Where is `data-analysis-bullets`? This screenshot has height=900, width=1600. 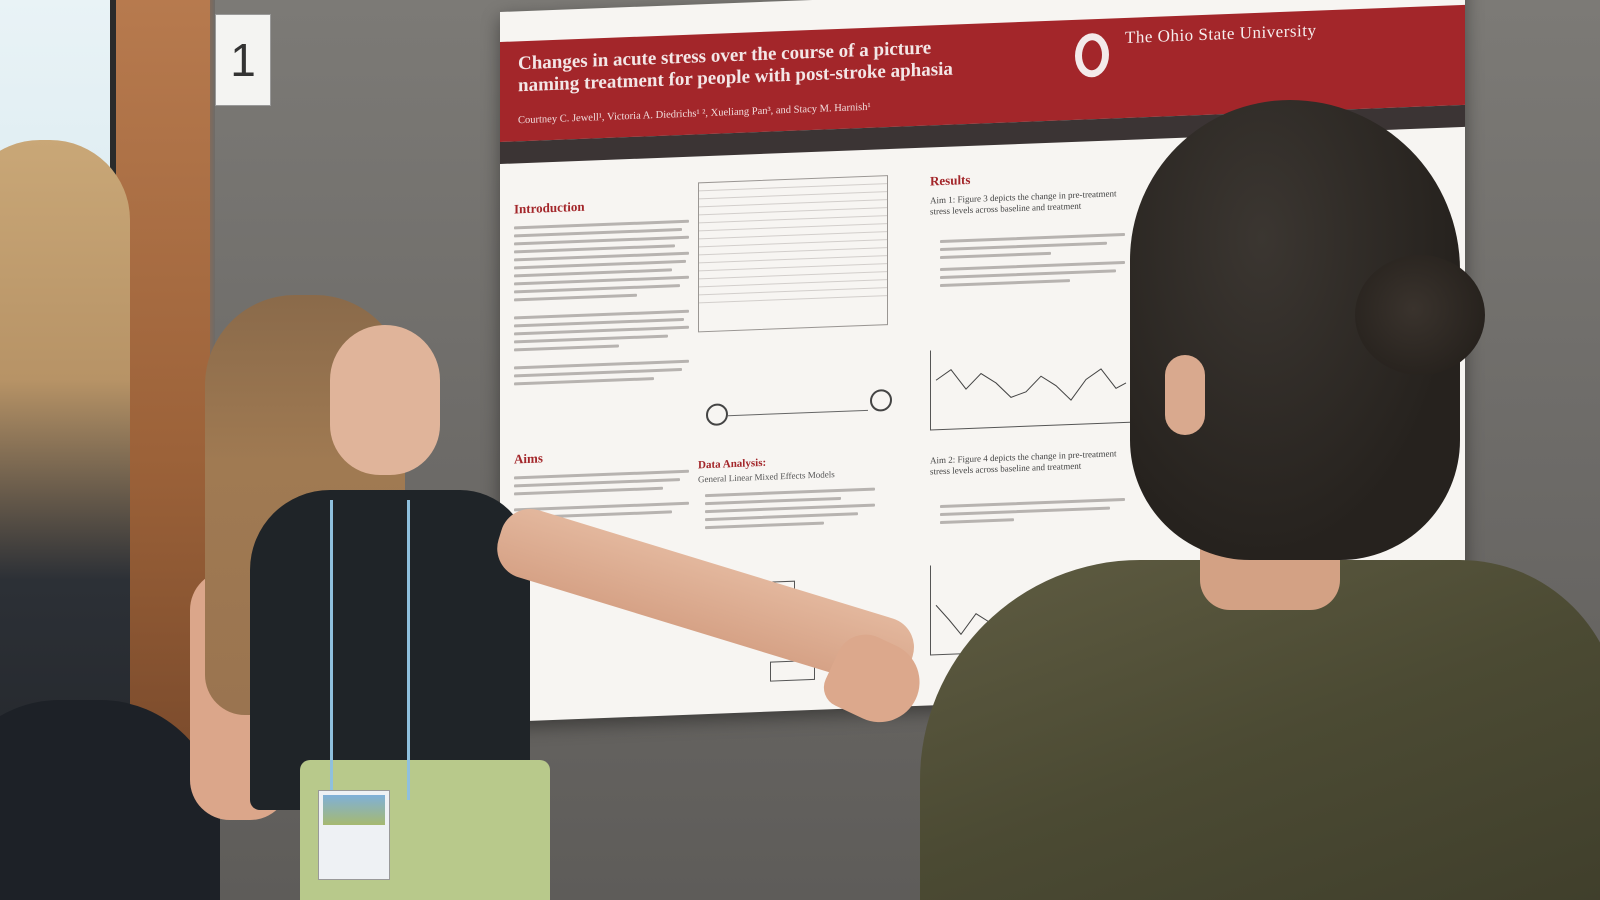 data-analysis-bullets is located at coordinates (790, 511).